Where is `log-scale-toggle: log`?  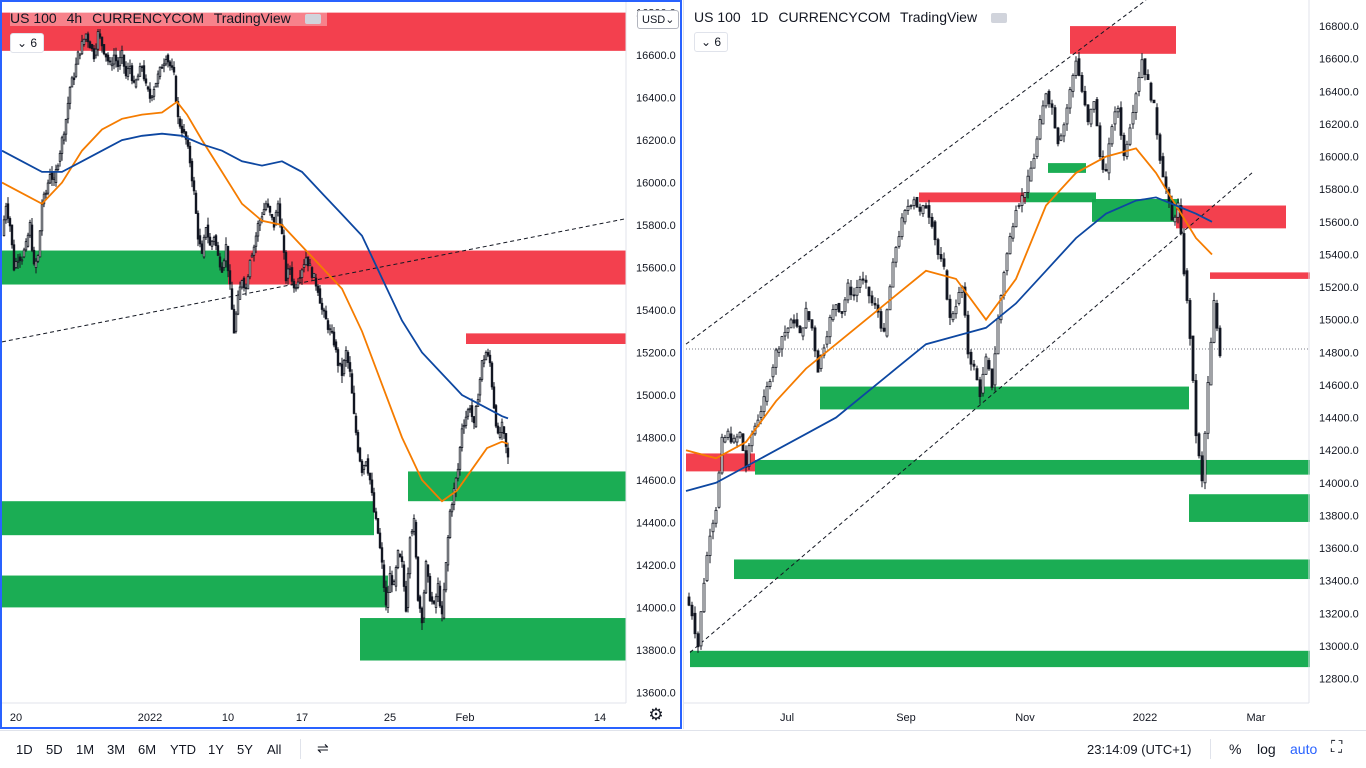
log-scale-toggle: log is located at coordinates (1266, 749).